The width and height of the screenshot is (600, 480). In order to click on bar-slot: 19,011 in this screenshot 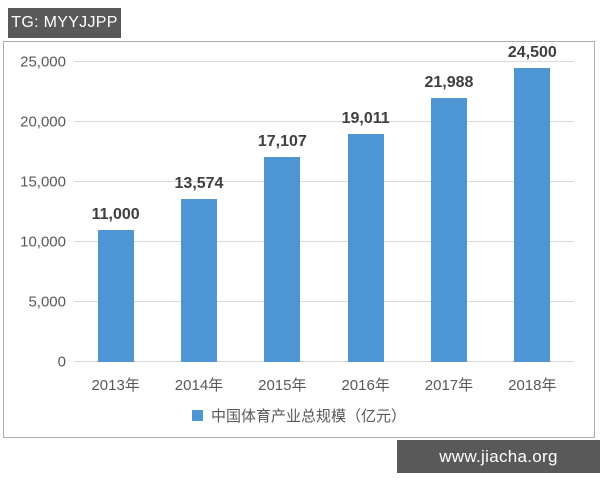, I will do `click(365, 212)`.